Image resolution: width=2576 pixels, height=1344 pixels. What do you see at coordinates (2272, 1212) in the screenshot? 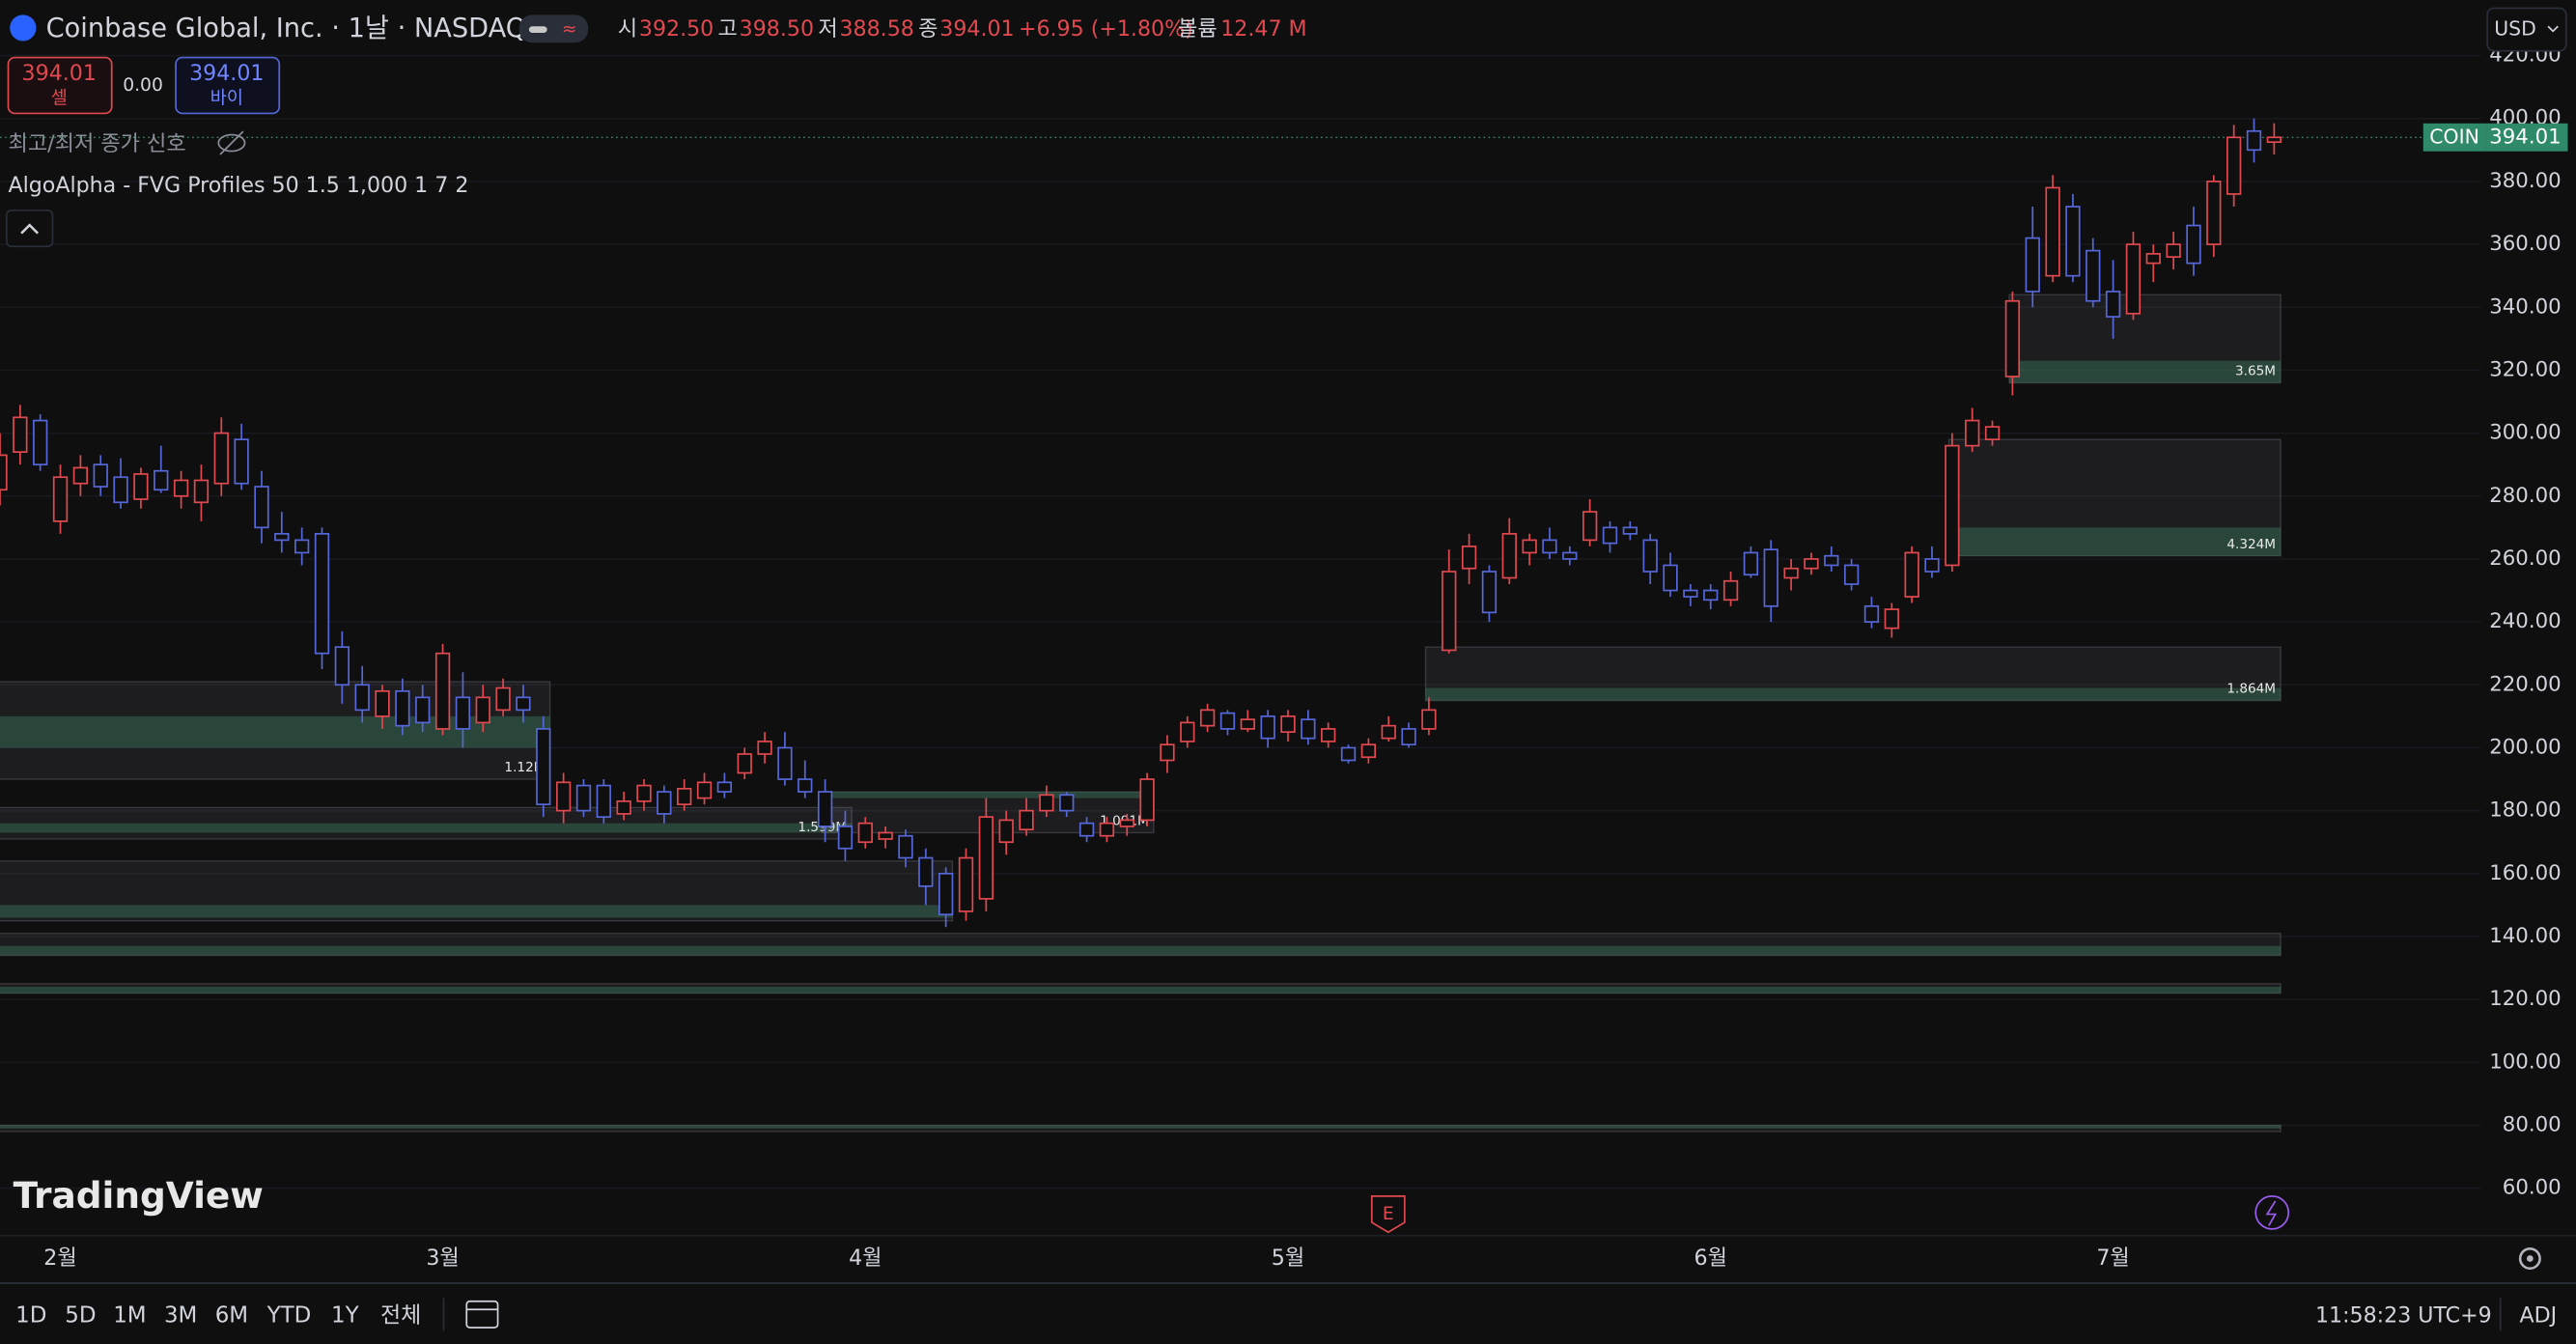
I see `event-icon` at bounding box center [2272, 1212].